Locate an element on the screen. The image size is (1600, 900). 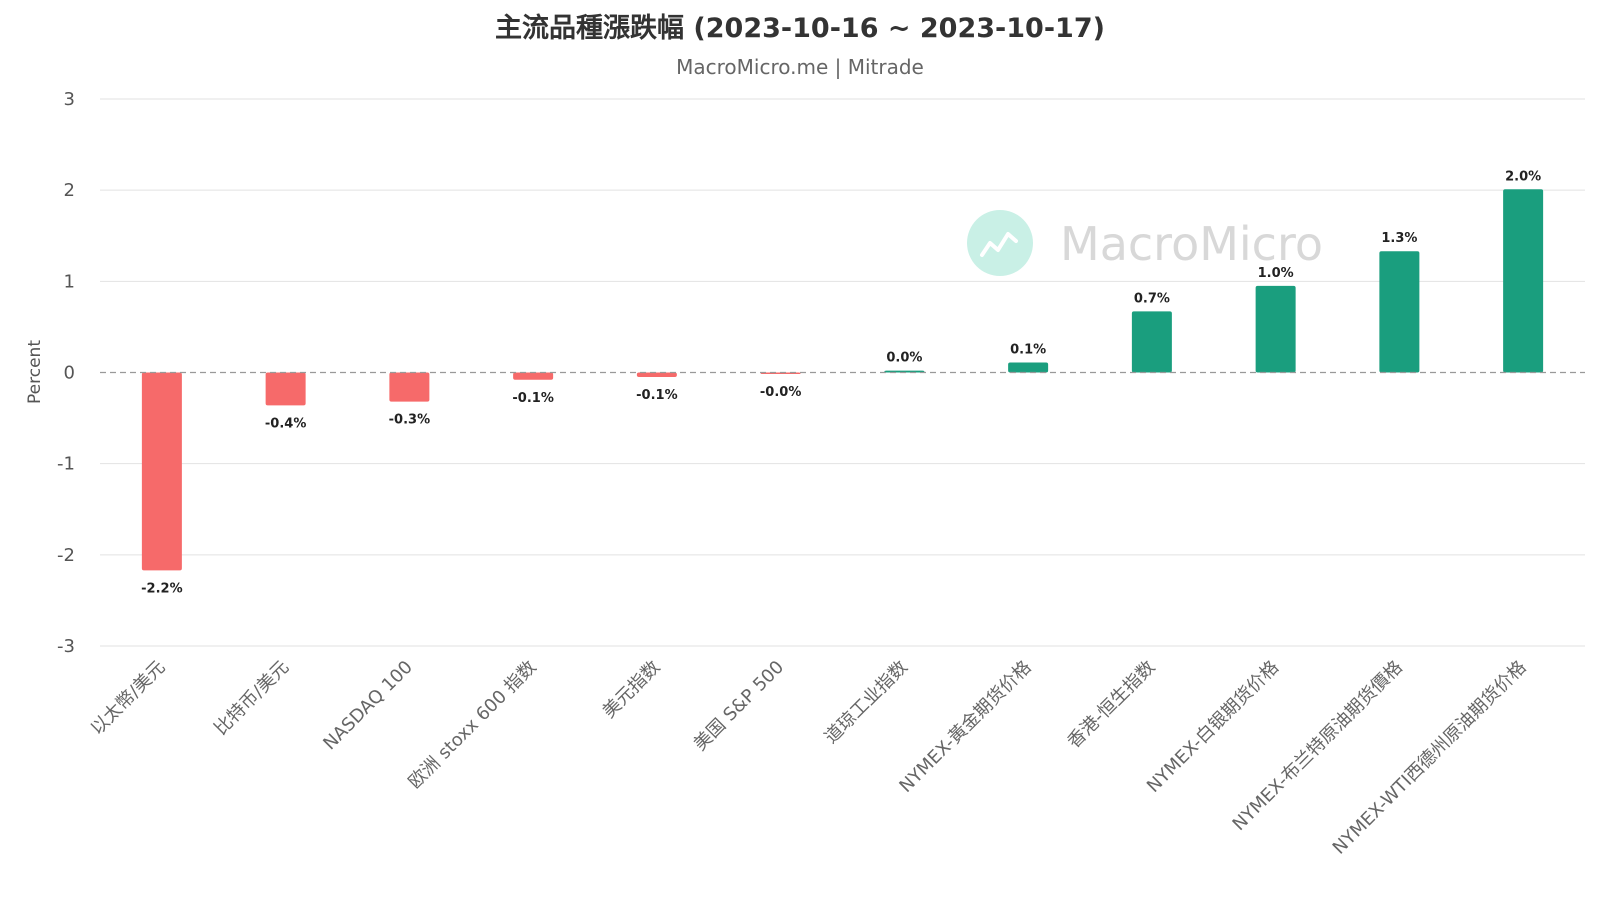
y-tick-label: 3 is located at coordinates (69, 99).